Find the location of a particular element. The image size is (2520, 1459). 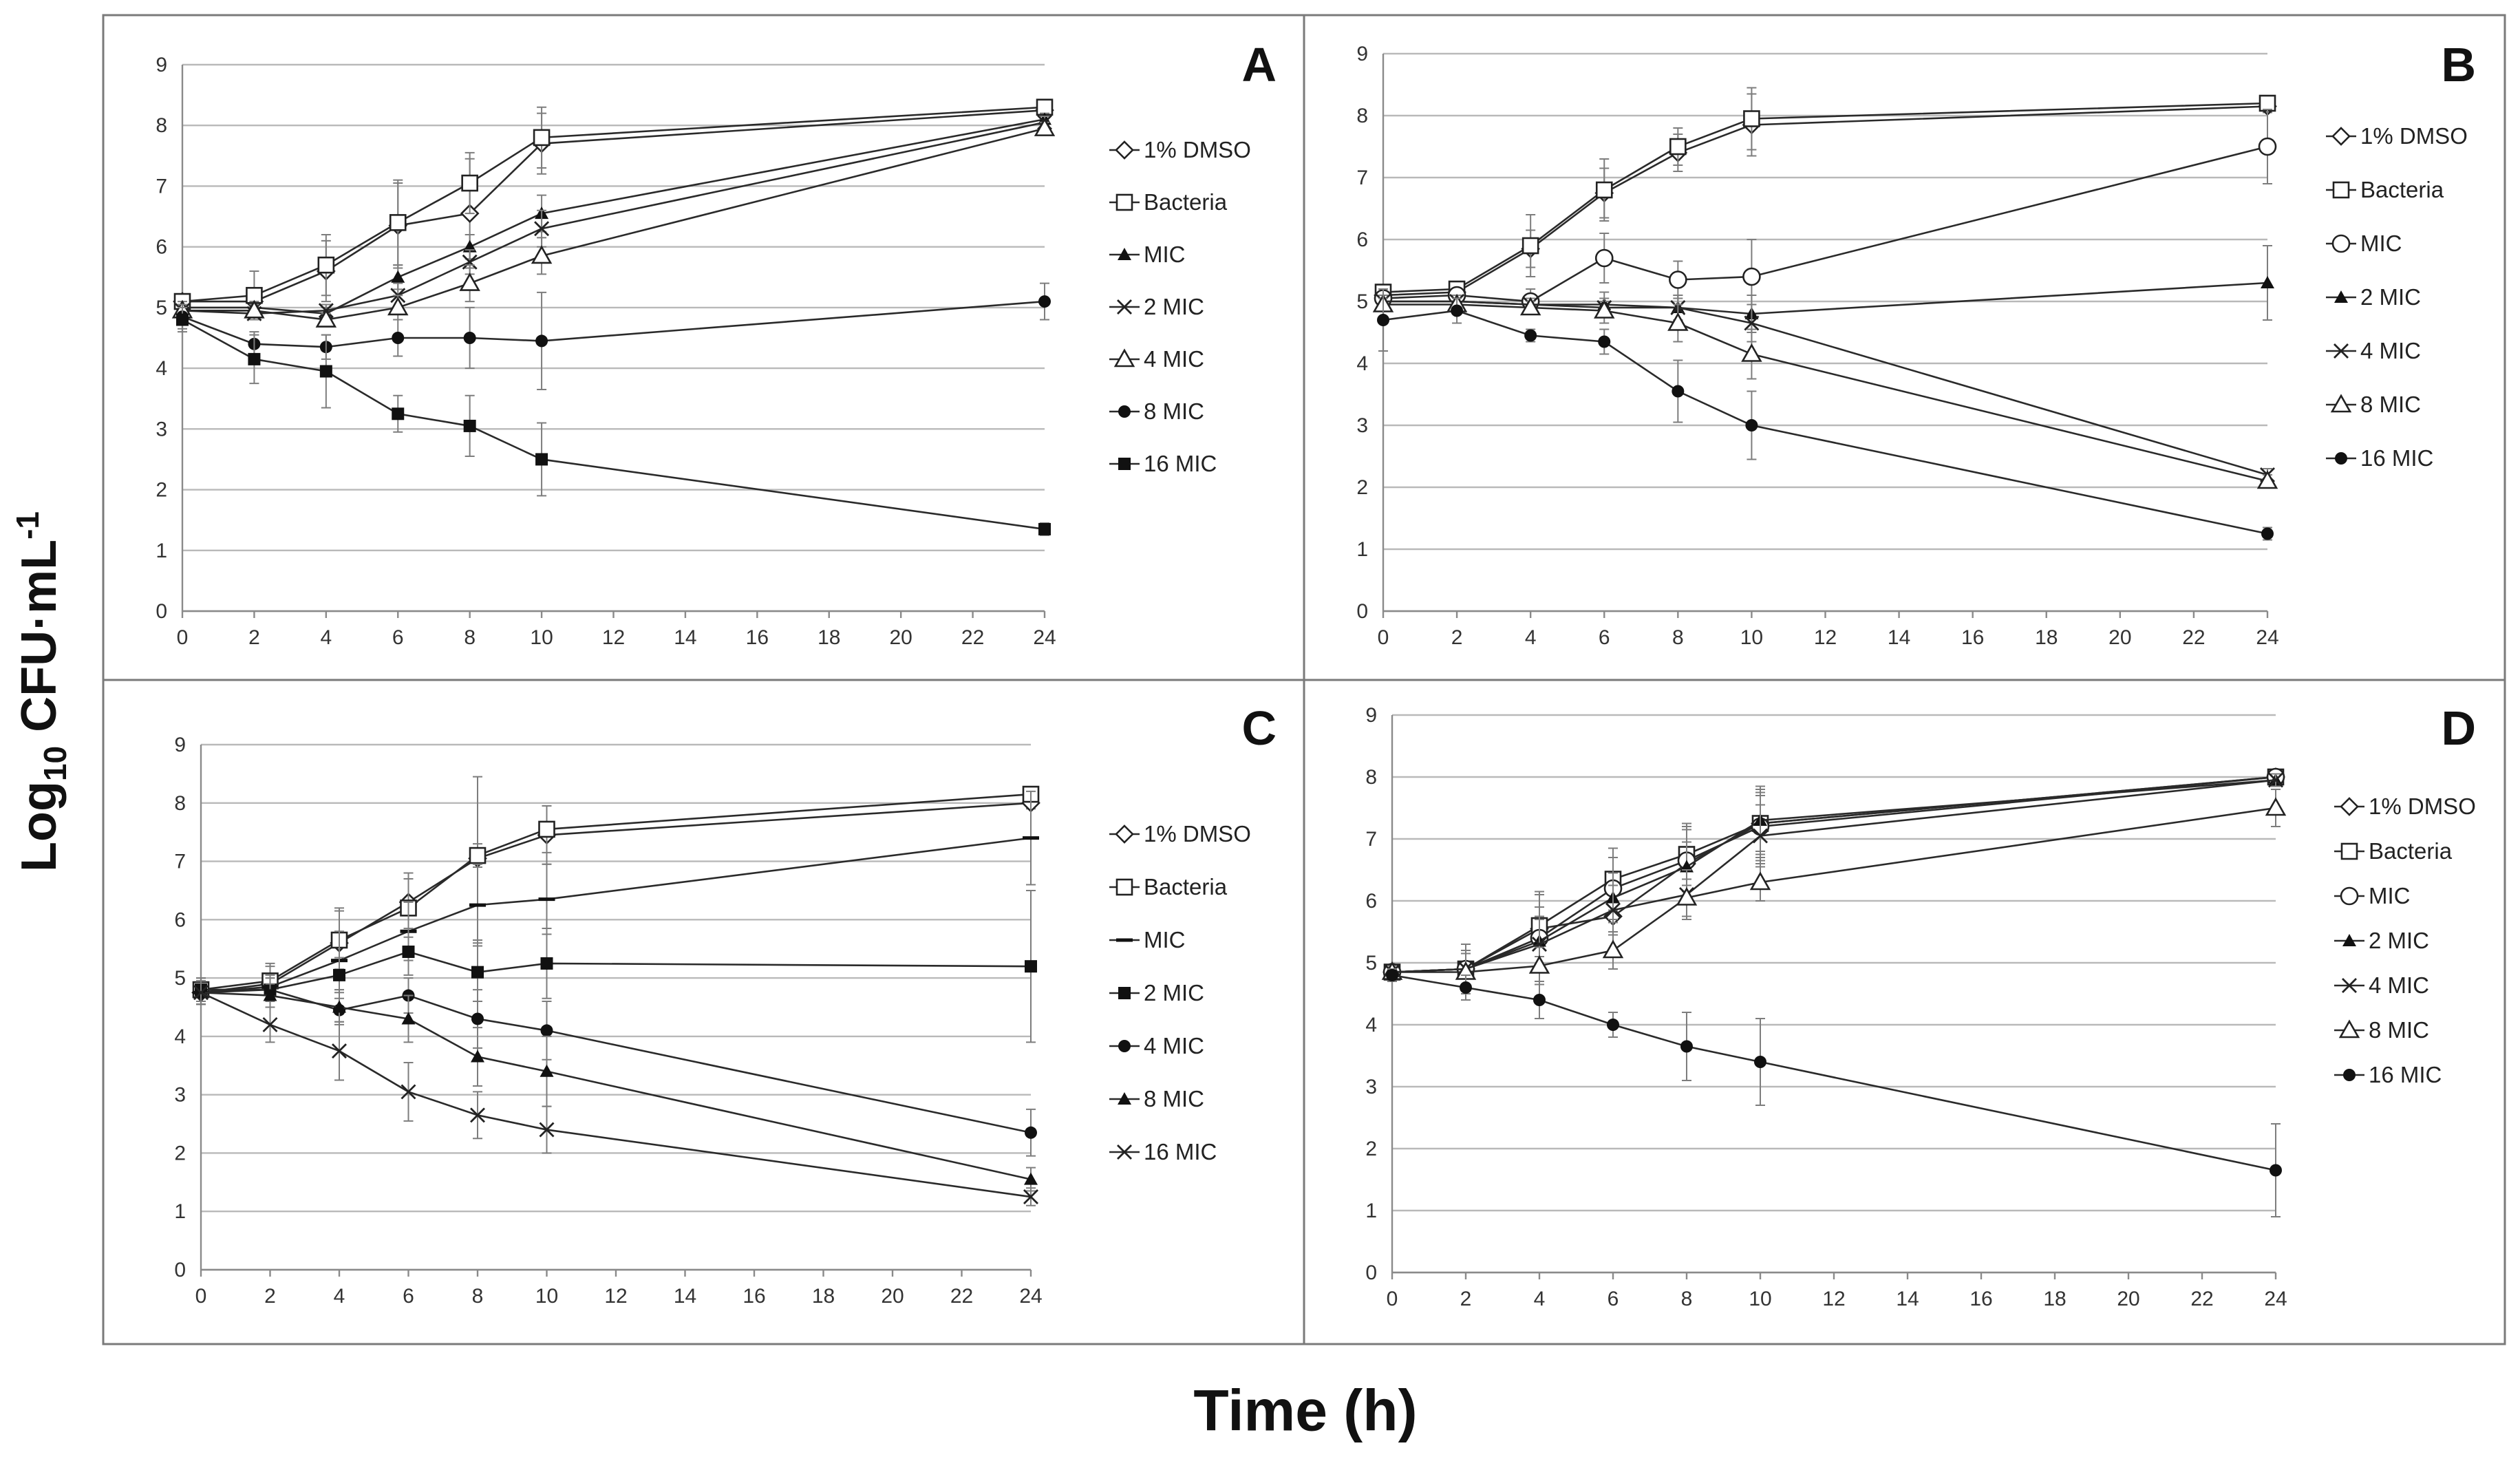

panel-b-y-tick-8: 8 is located at coordinates (1362, 116).